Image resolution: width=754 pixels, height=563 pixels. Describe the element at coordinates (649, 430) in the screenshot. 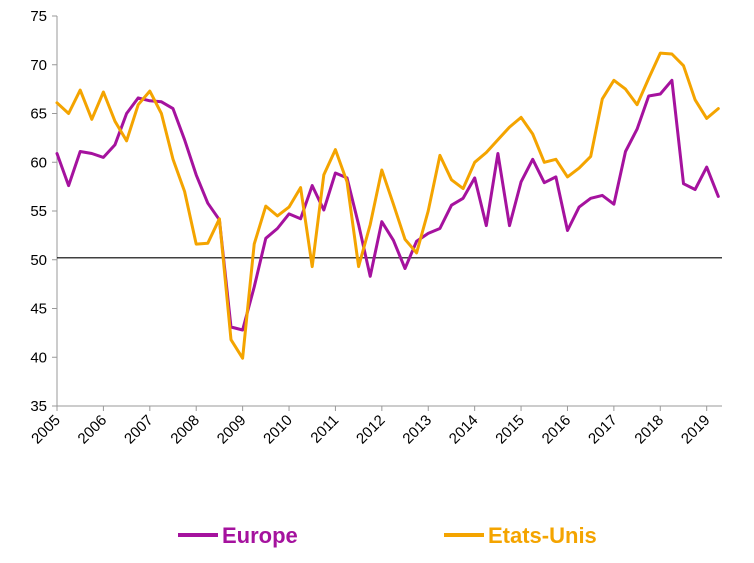

I see `x-tick-label: 2018` at that location.